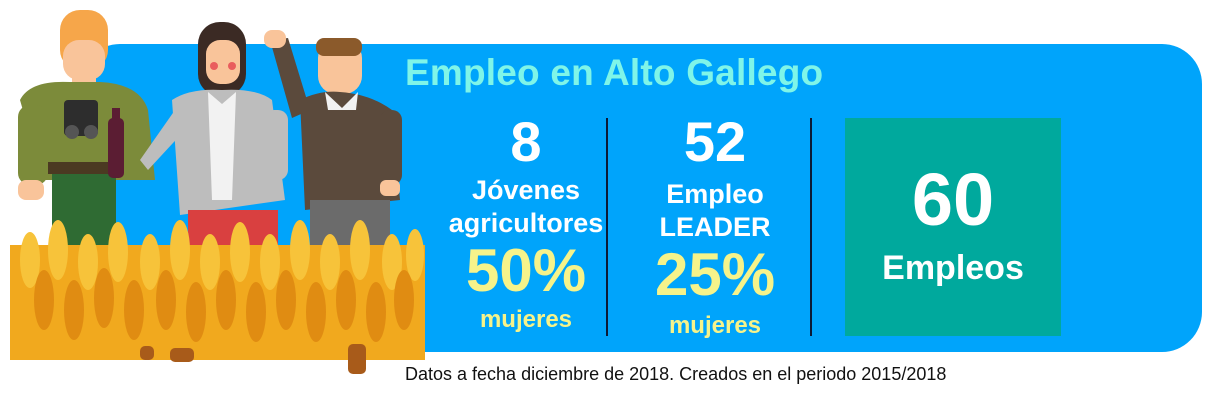  Describe the element at coordinates (214, 146) in the screenshot. I see `woman-with-wine-icon` at that location.